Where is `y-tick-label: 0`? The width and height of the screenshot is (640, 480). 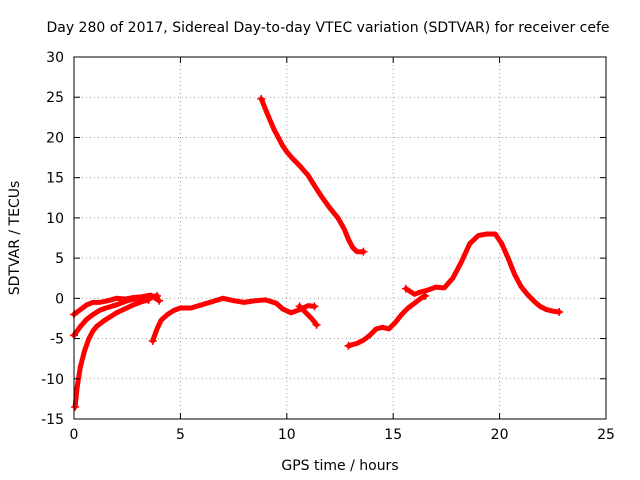 y-tick-label: 0 is located at coordinates (59, 299).